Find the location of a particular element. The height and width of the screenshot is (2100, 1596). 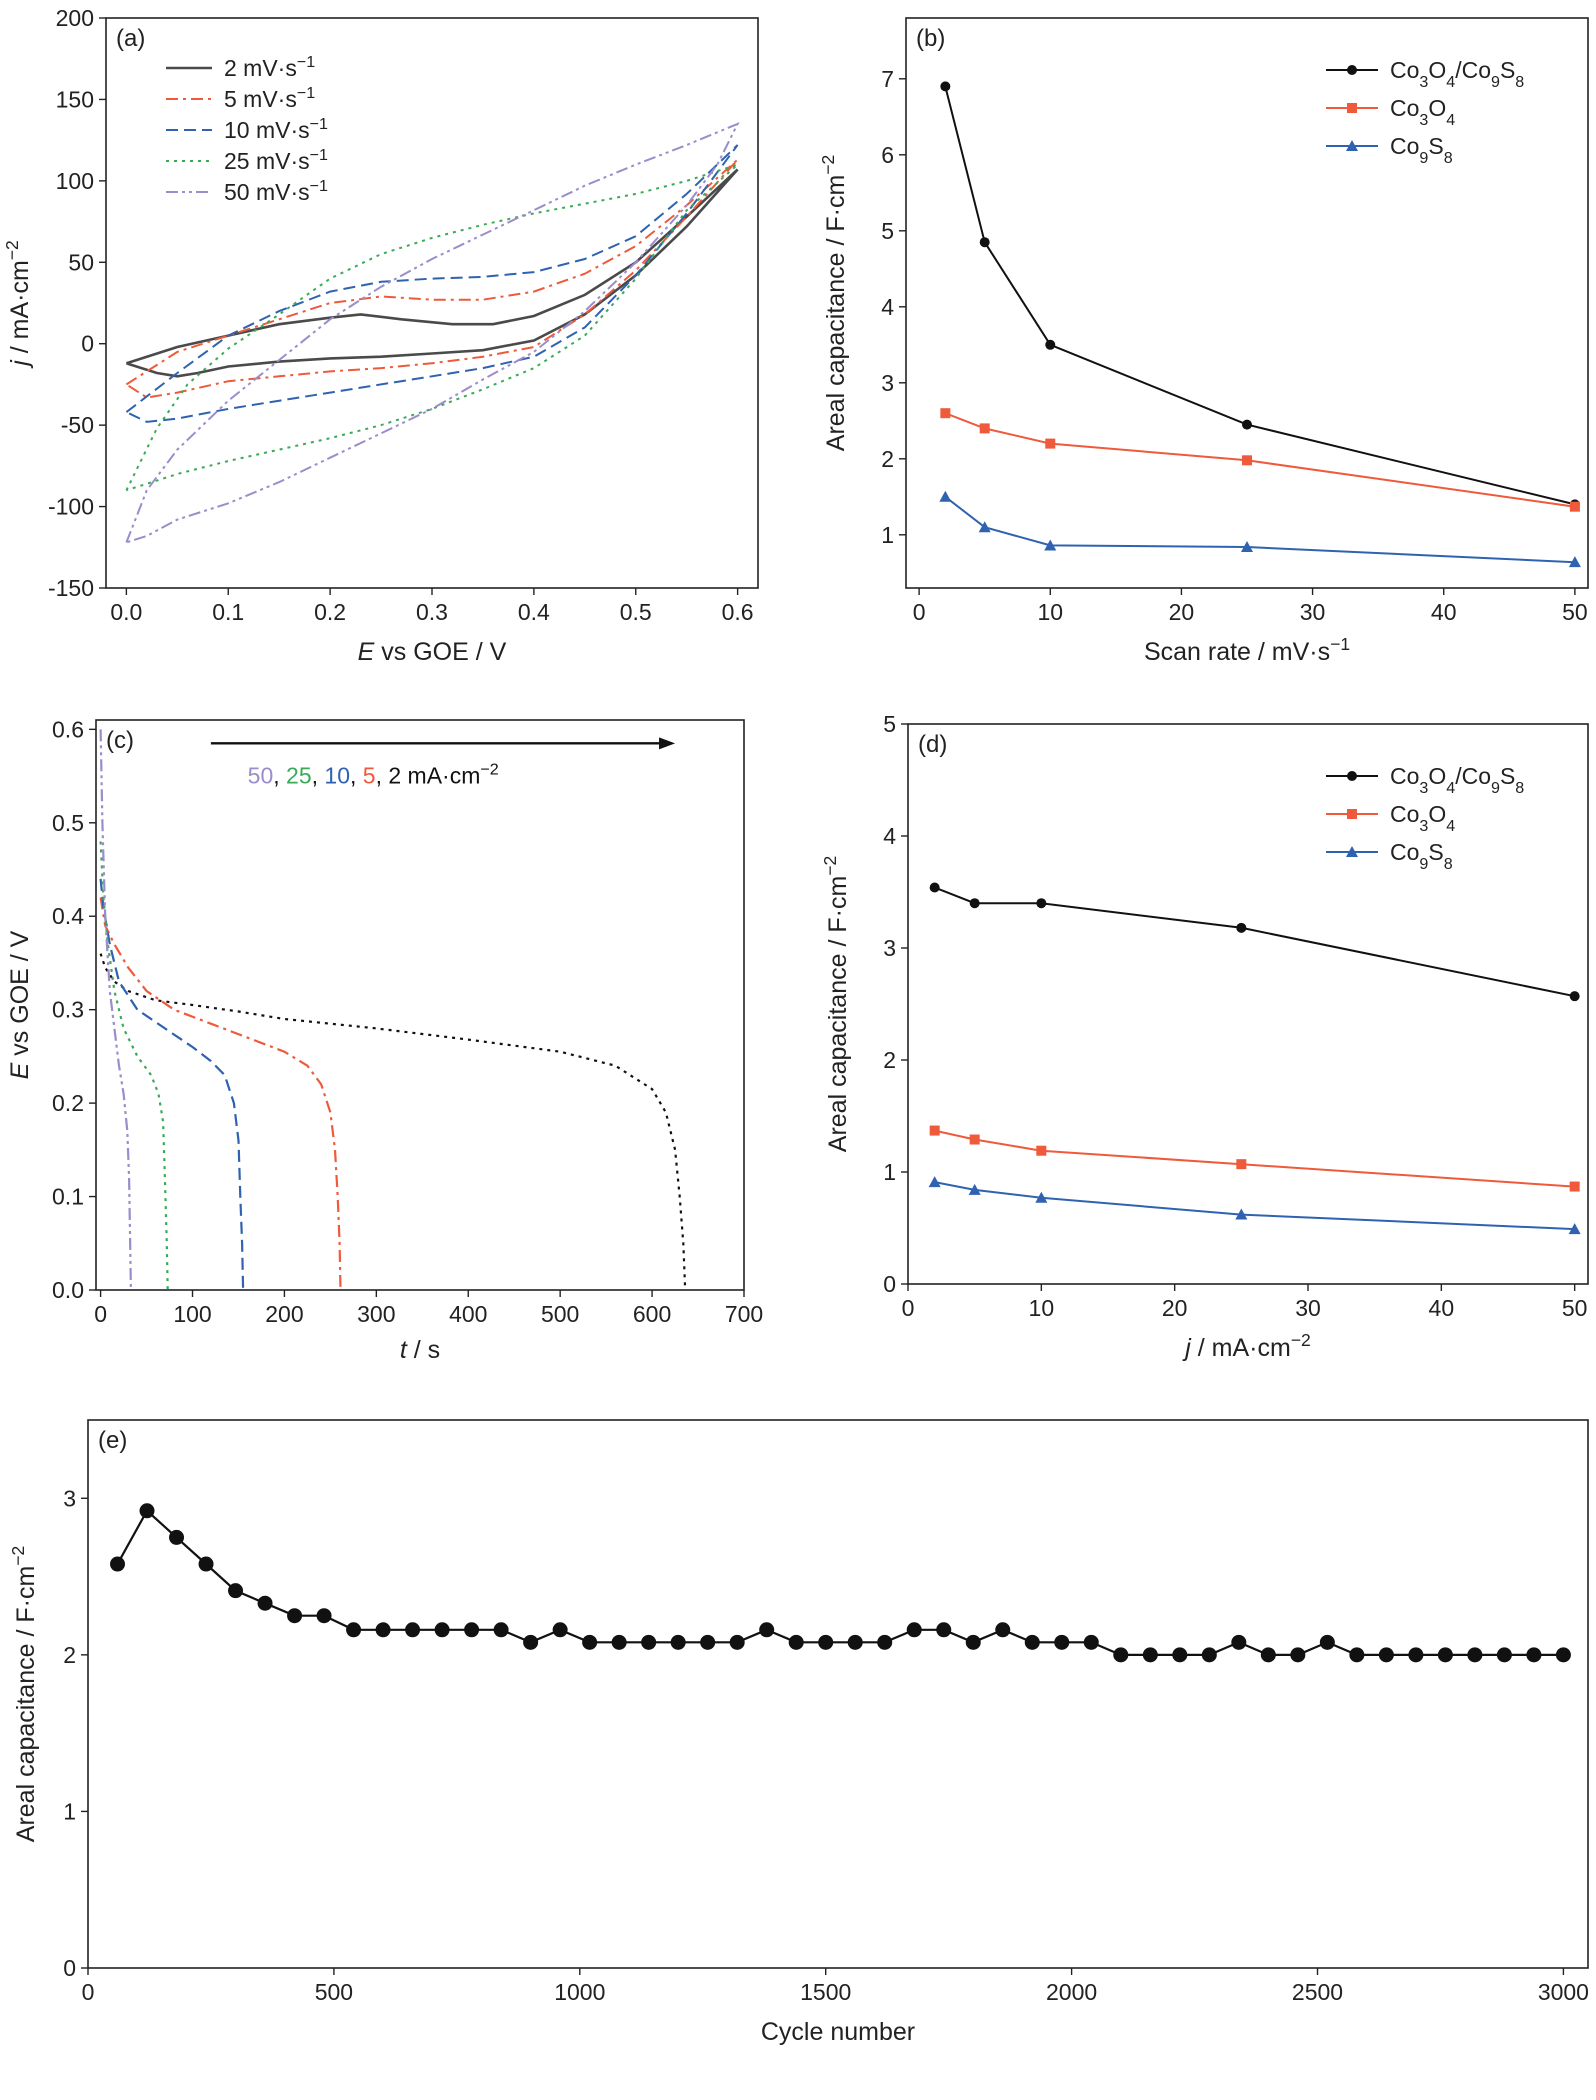

y-axis-label: j / mA·cm−2 is located at coordinates (18, 304).